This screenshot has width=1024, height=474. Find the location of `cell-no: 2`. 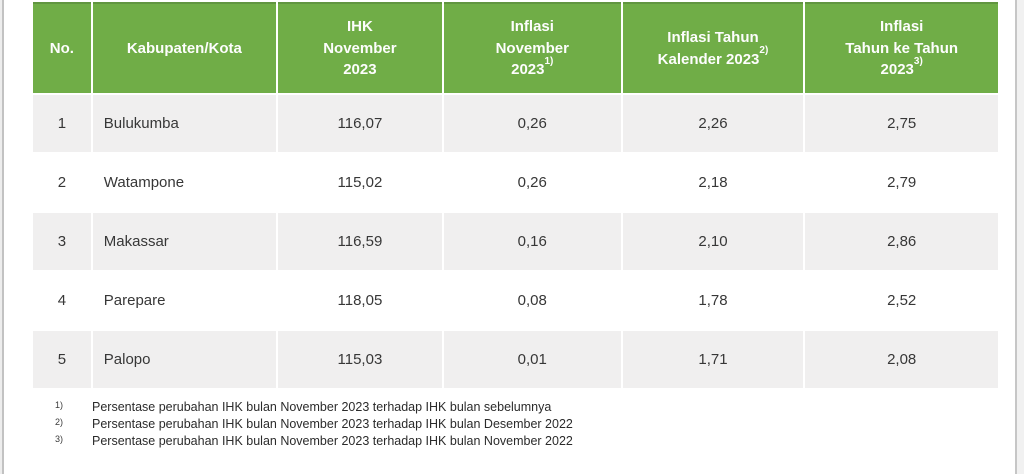

cell-no: 2 is located at coordinates (62, 182).